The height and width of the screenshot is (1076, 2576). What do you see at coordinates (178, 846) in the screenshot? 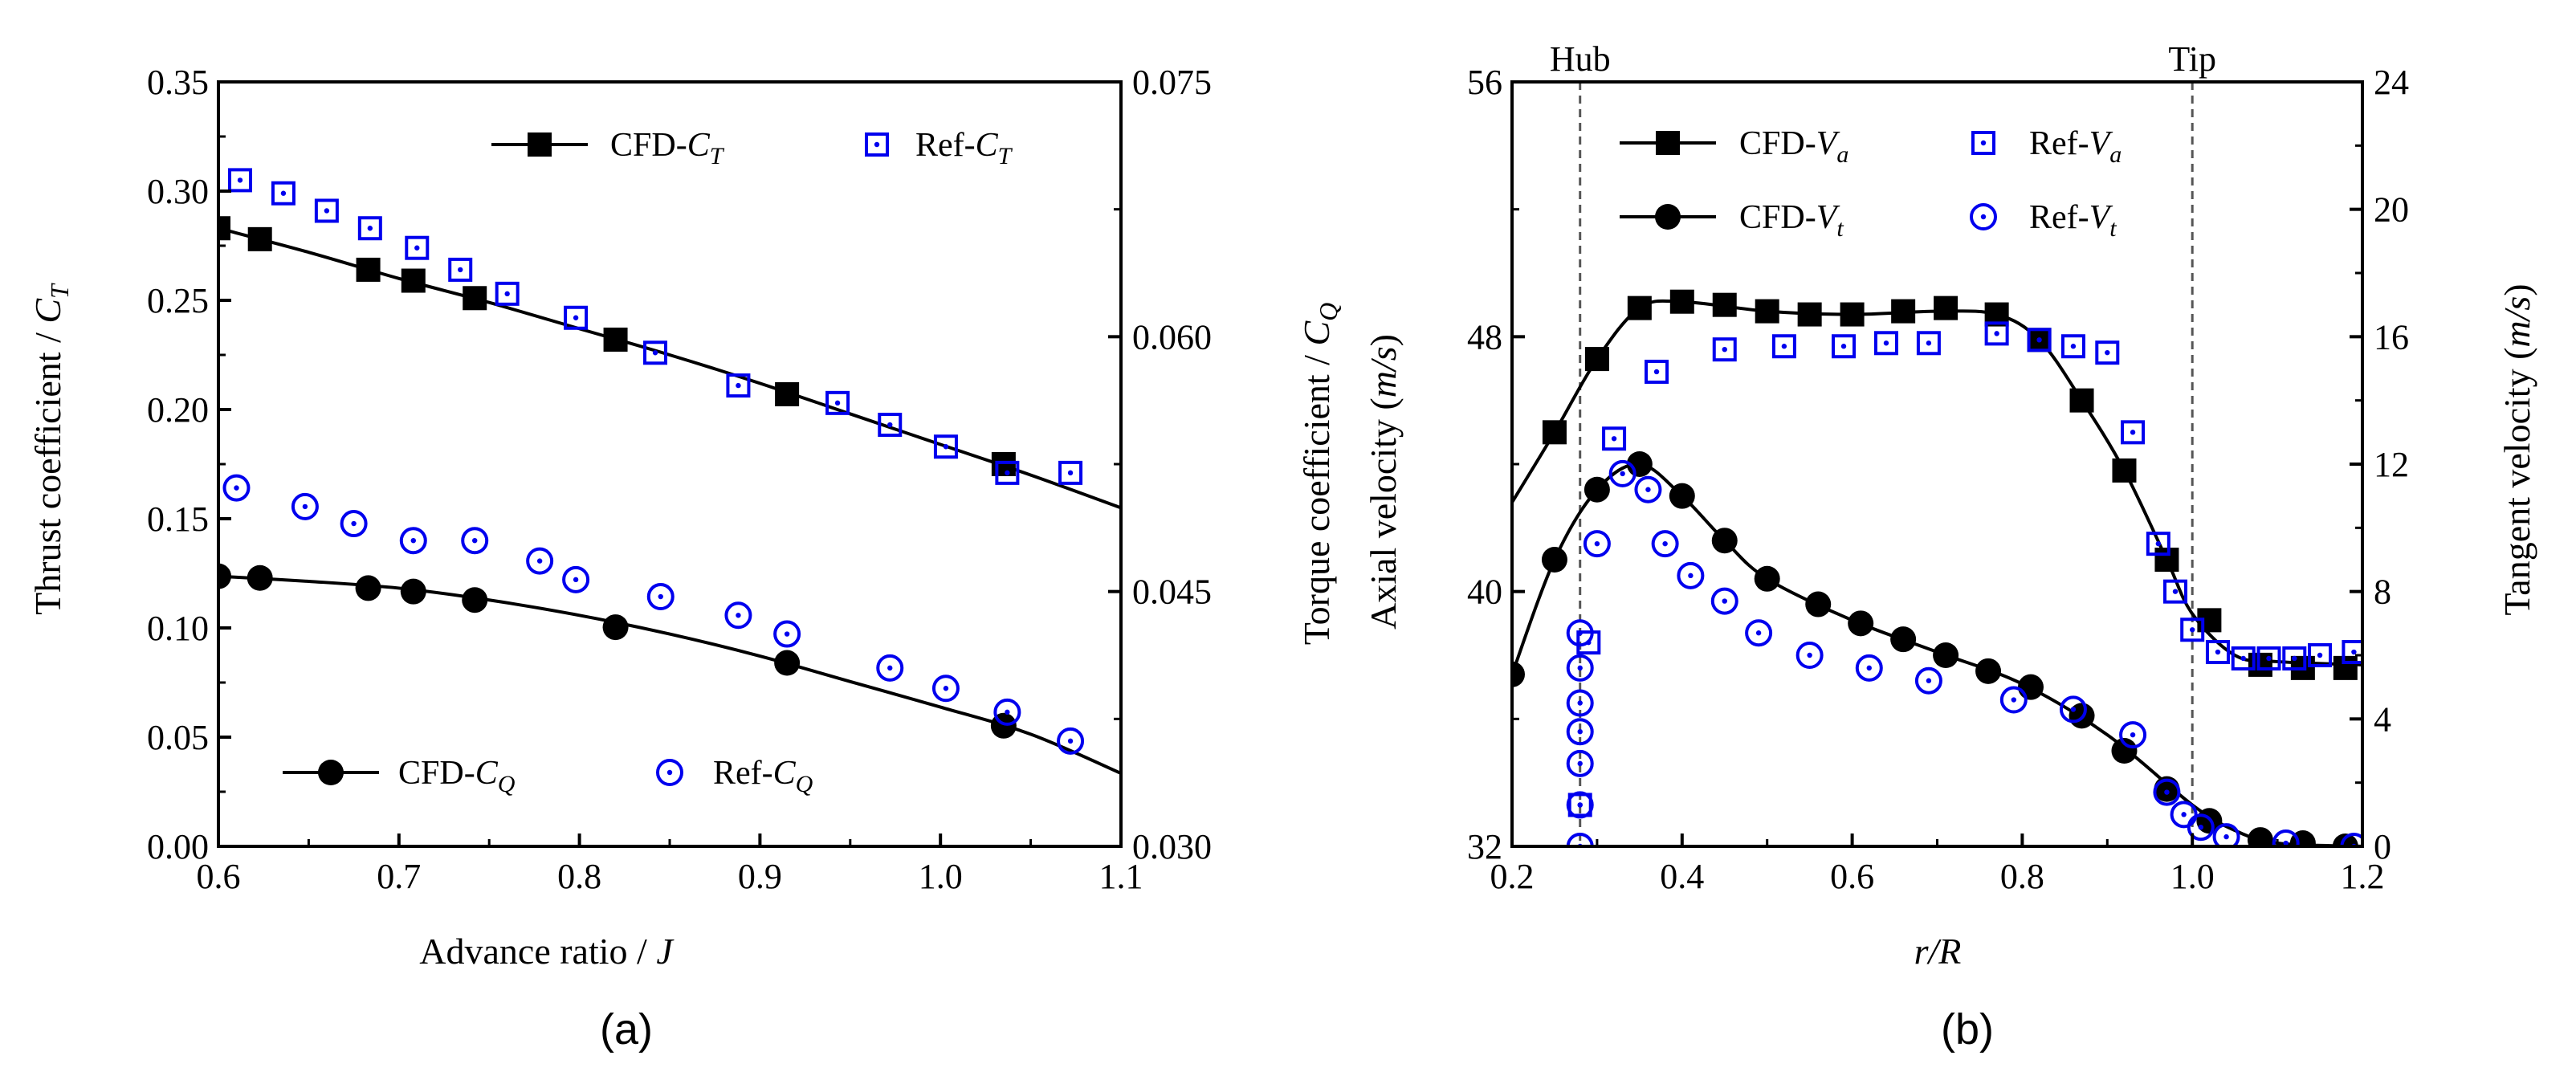
I see `a-y-tick-label: 0.00` at bounding box center [178, 846].